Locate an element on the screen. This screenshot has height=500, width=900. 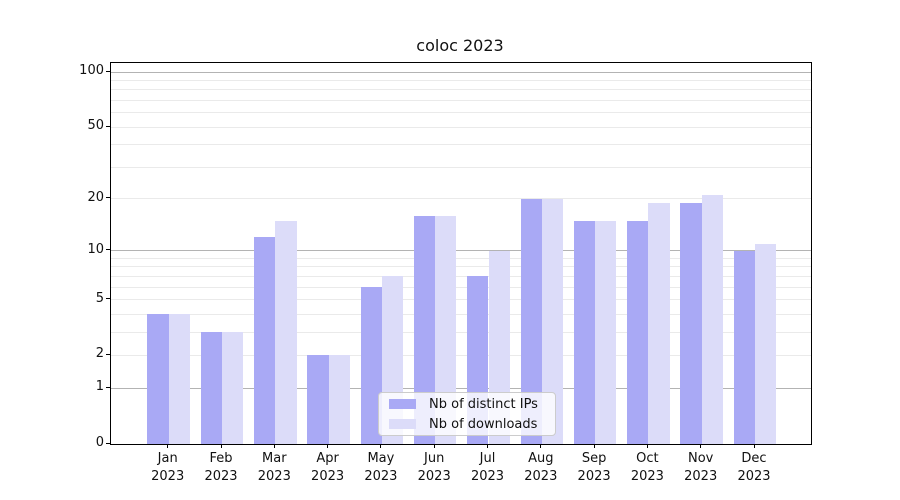
chart-title: coloc 2023 is located at coordinates (460, 45).